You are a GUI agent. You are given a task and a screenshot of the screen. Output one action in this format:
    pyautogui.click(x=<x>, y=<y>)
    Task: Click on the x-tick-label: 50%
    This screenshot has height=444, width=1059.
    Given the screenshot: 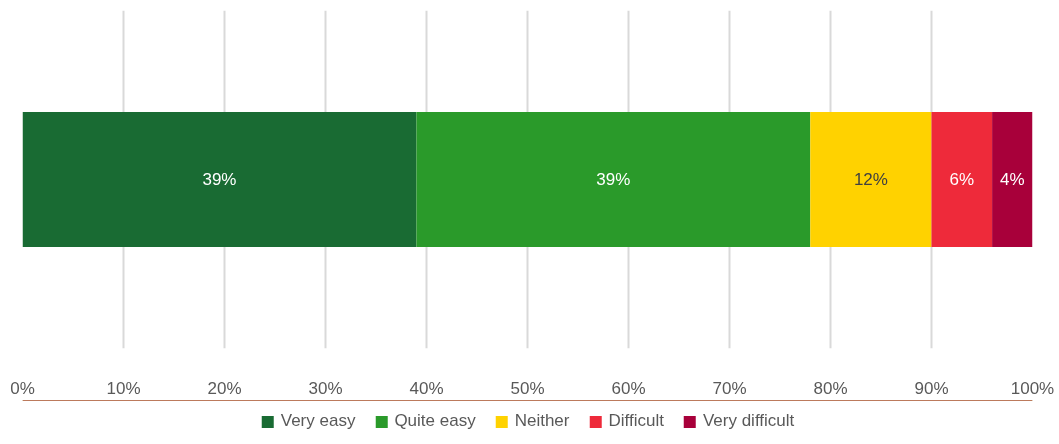 What is the action you would take?
    pyautogui.click(x=527, y=388)
    